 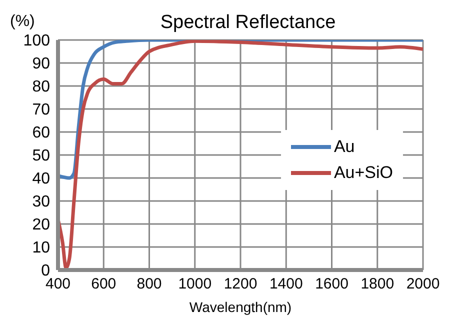 What do you see at coordinates (286, 284) in the screenshot?
I see `x-tick-label: 1400` at bounding box center [286, 284].